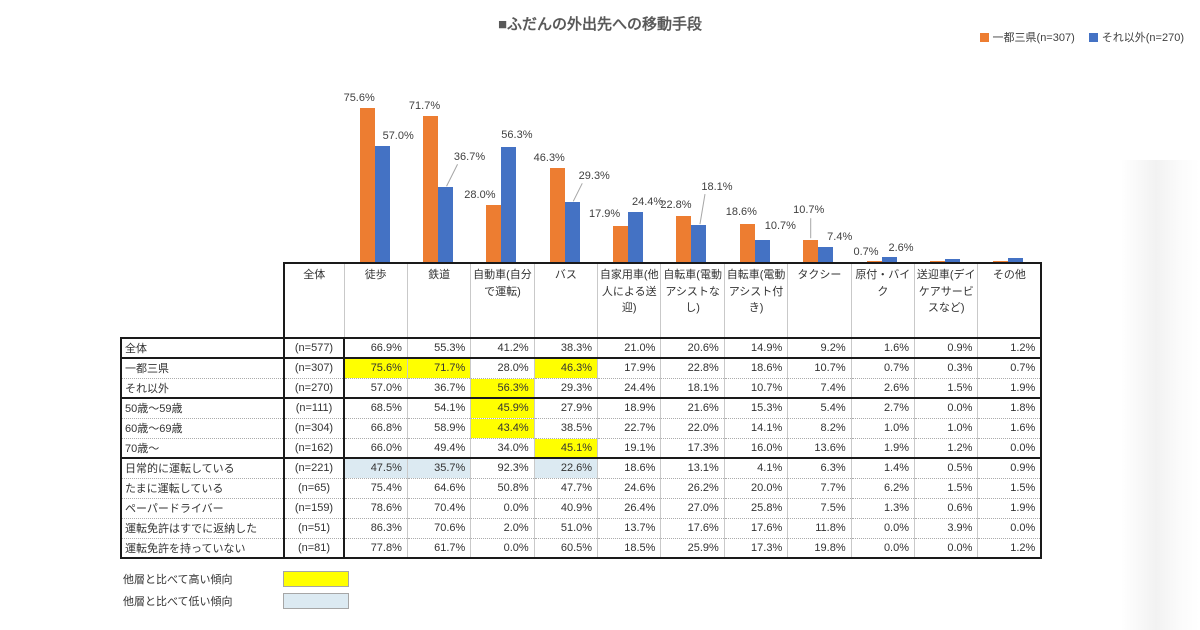 The image size is (1200, 630). What do you see at coordinates (1016, 260) in the screenshot?
I see `bar-series2-cat10` at bounding box center [1016, 260].